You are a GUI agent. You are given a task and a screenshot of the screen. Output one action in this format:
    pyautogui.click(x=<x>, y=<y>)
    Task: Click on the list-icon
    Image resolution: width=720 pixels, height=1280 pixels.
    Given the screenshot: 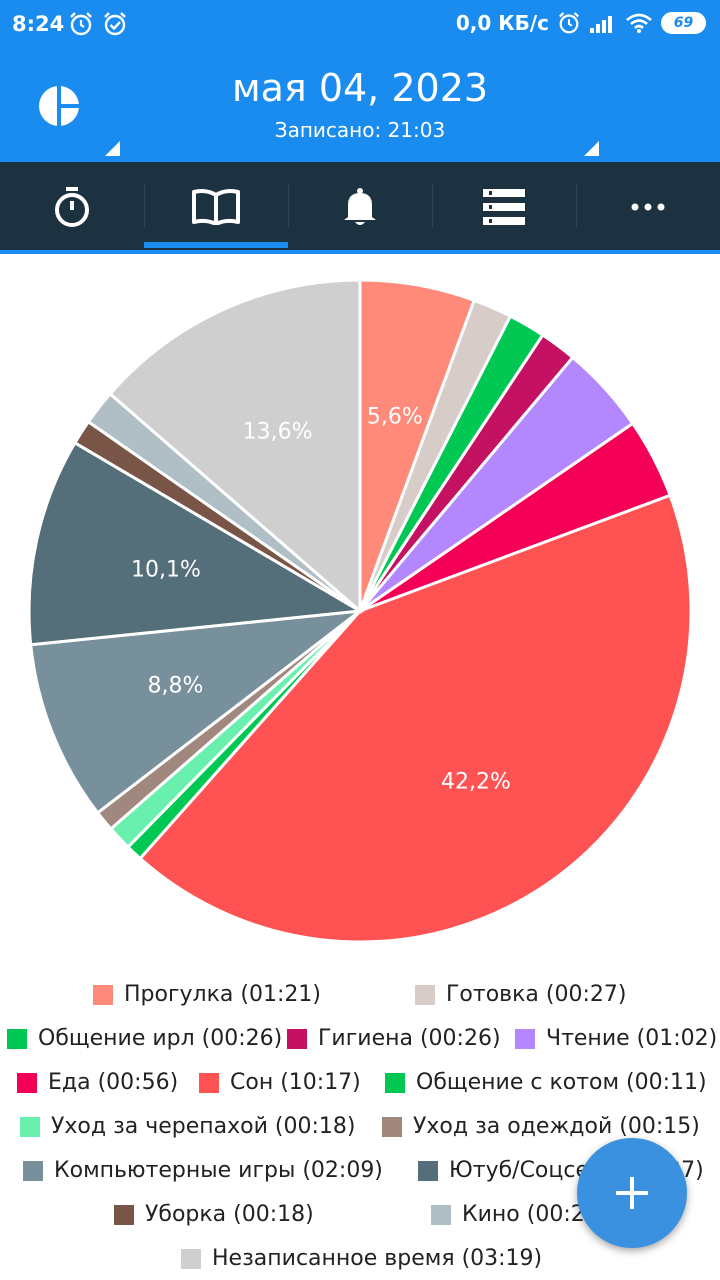 What is the action you would take?
    pyautogui.click(x=504, y=207)
    